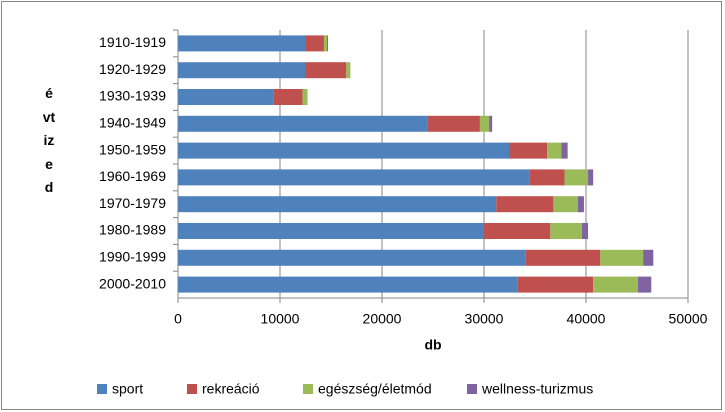 The height and width of the screenshot is (412, 725). What do you see at coordinates (432, 345) in the screenshot?
I see `x-axis-label: db` at bounding box center [432, 345].